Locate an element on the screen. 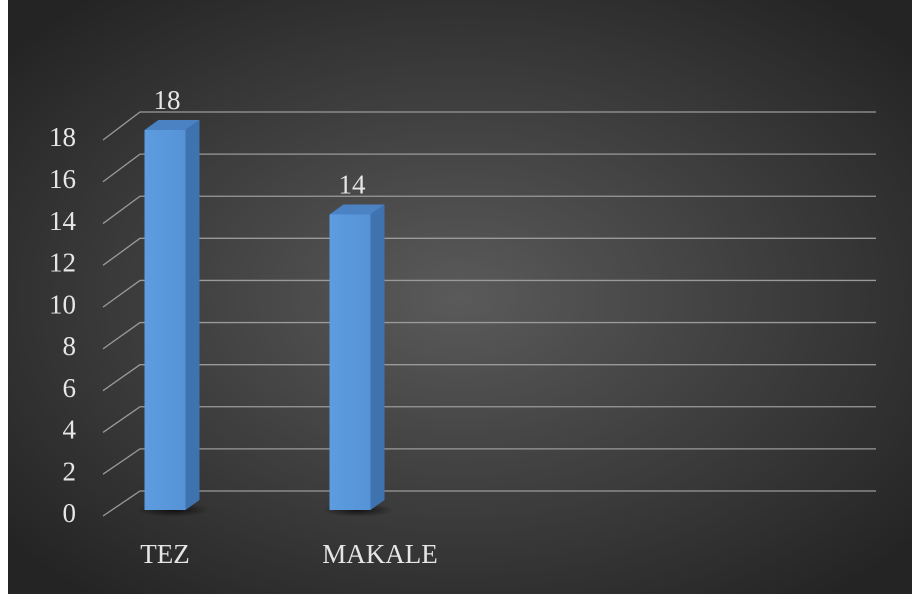  y-tick-label: 2 is located at coordinates (70, 471).